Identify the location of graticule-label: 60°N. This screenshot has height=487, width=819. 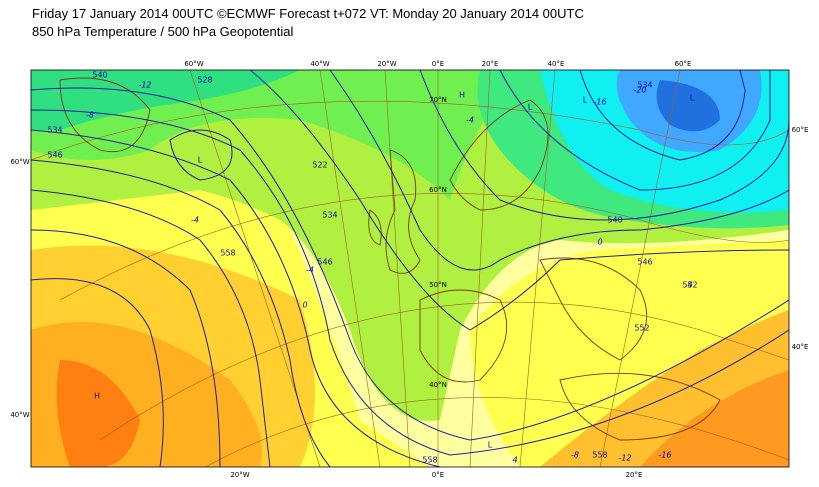
(438, 190).